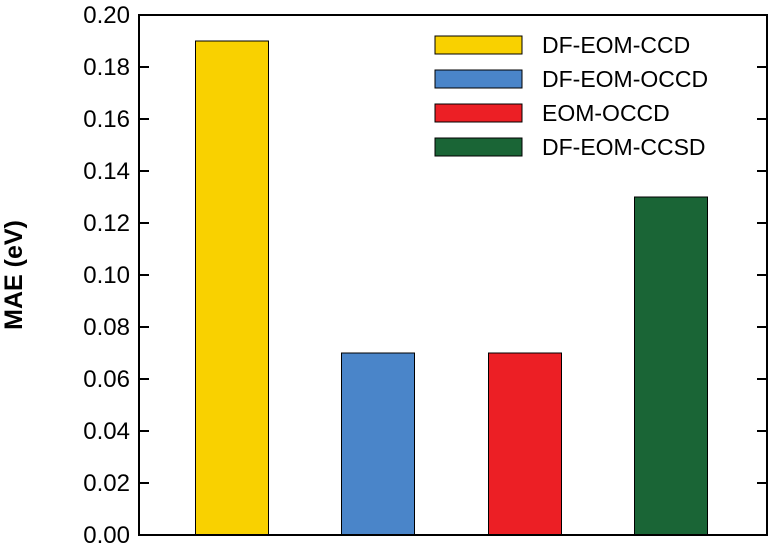 Image resolution: width=771 pixels, height=551 pixels. What do you see at coordinates (606, 113) in the screenshot?
I see `legend-label: EOM-OCCD` at bounding box center [606, 113].